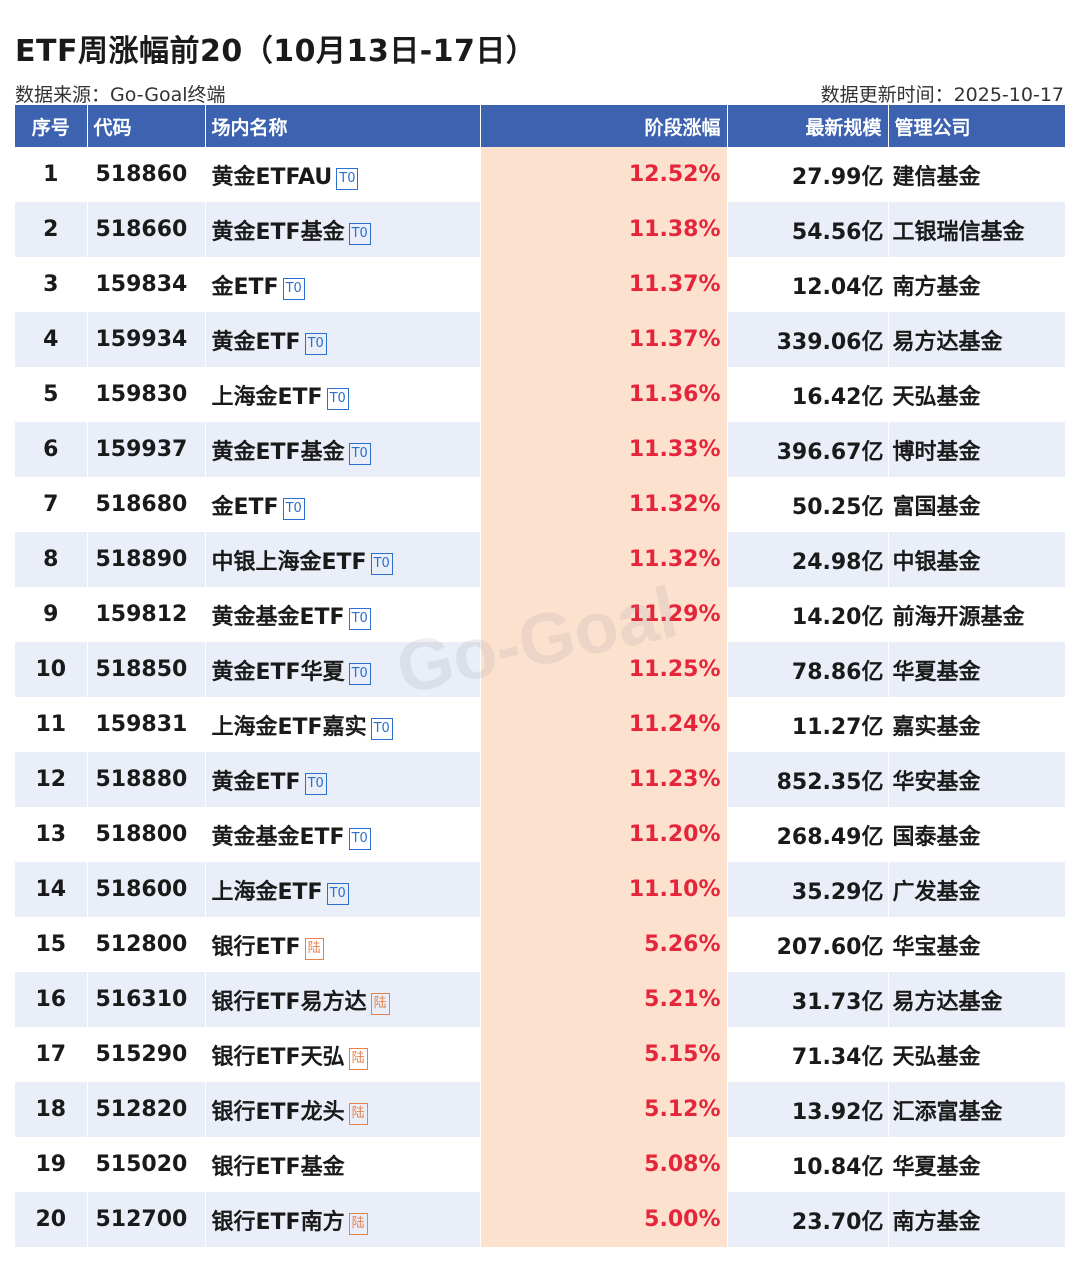  What do you see at coordinates (540, 724) in the screenshot?
I see `table-row: 11 159831 上海金ETF嘉实 T0 11.24% 11.27亿 嘉实基金` at bounding box center [540, 724].